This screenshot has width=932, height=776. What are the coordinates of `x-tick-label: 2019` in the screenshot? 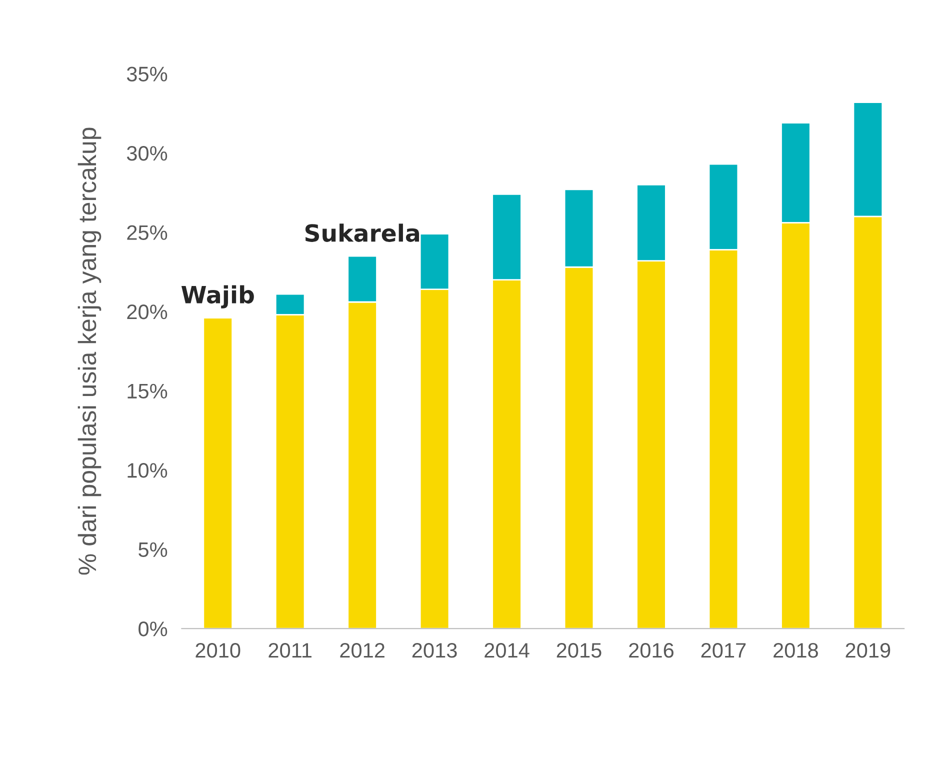 It's located at (868, 650).